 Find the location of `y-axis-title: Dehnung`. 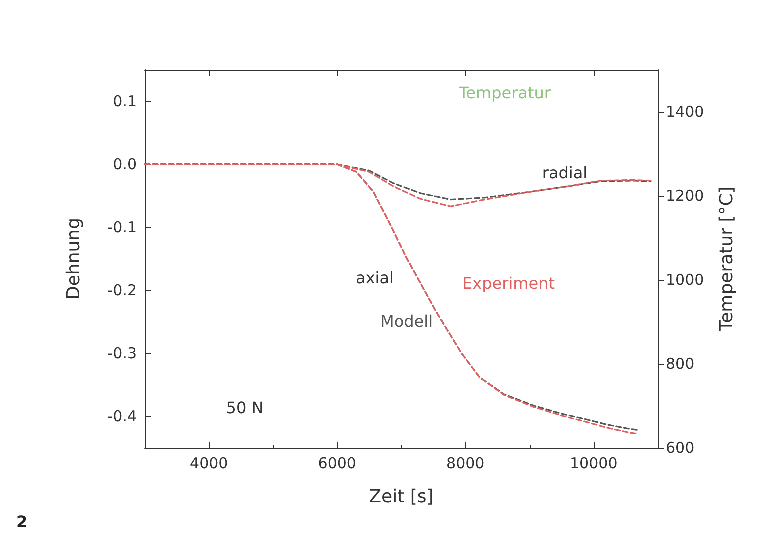

y-axis-title: Dehnung is located at coordinates (74, 259).